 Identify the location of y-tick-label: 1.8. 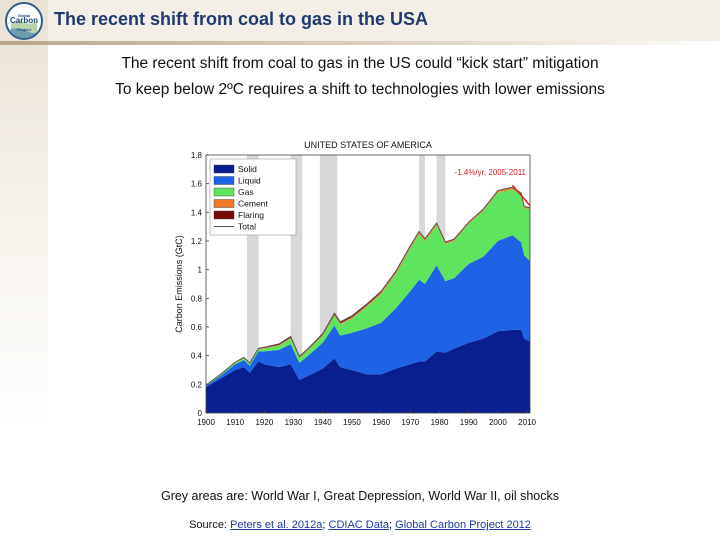
(197, 155).